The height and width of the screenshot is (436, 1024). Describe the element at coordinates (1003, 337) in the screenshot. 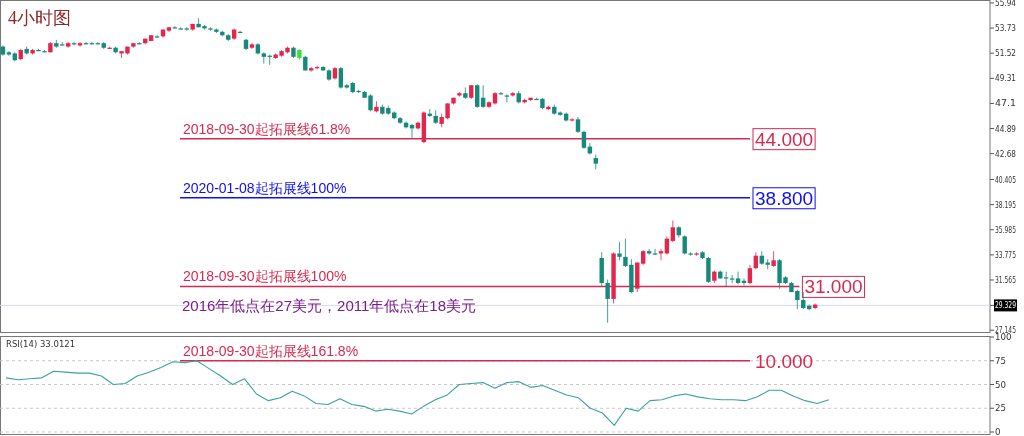

I see `y-tick-label: 100` at that location.